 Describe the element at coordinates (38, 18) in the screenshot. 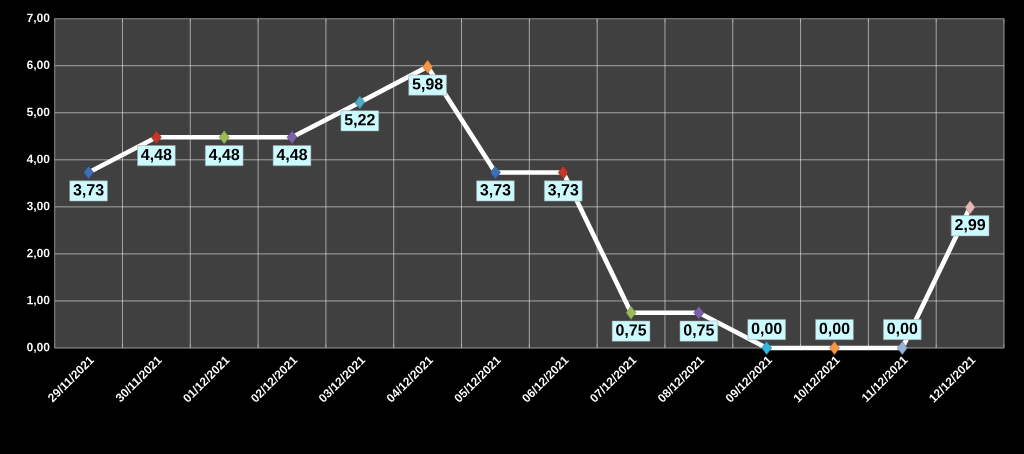

I see `y-tick-label: 7,00` at that location.